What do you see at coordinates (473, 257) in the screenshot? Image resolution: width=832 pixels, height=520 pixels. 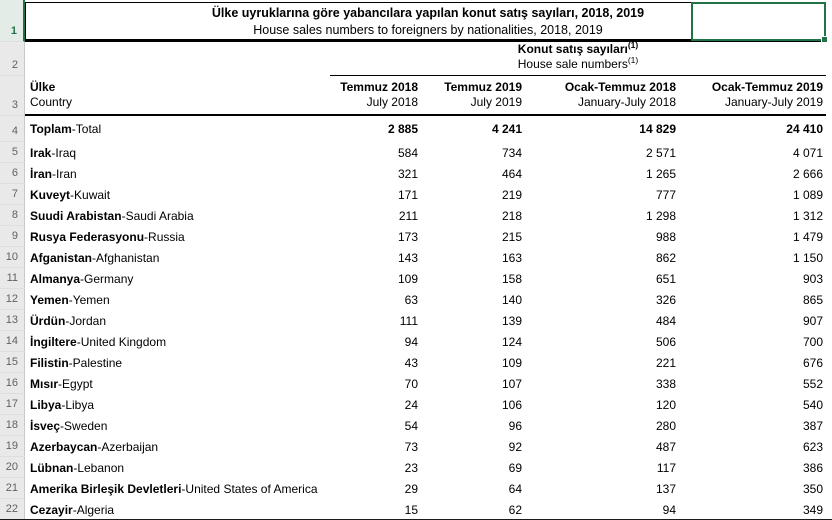 I see `value-cell-july-2019: 163` at bounding box center [473, 257].